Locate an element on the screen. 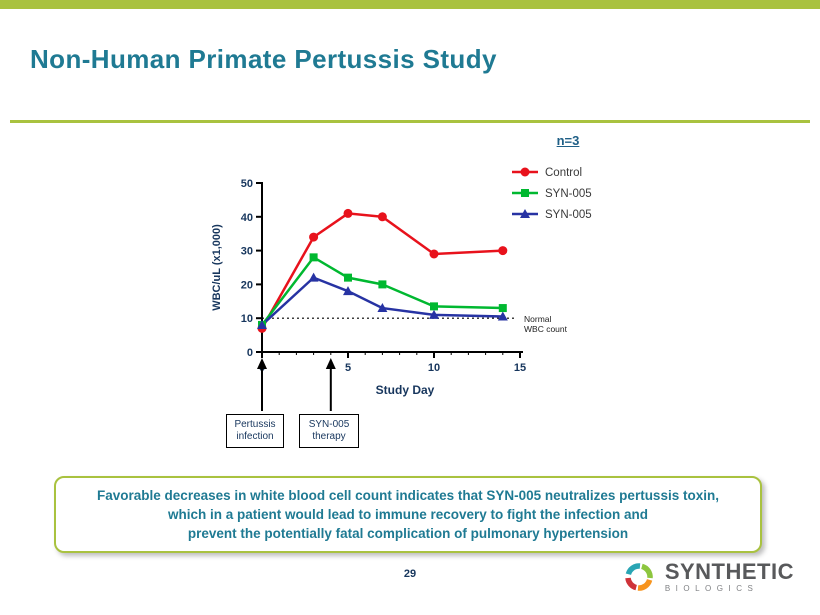 Image resolution: width=820 pixels, height=615 pixels. logo-text: SYNTHETIC BIOLOGICS is located at coordinates (729, 576).